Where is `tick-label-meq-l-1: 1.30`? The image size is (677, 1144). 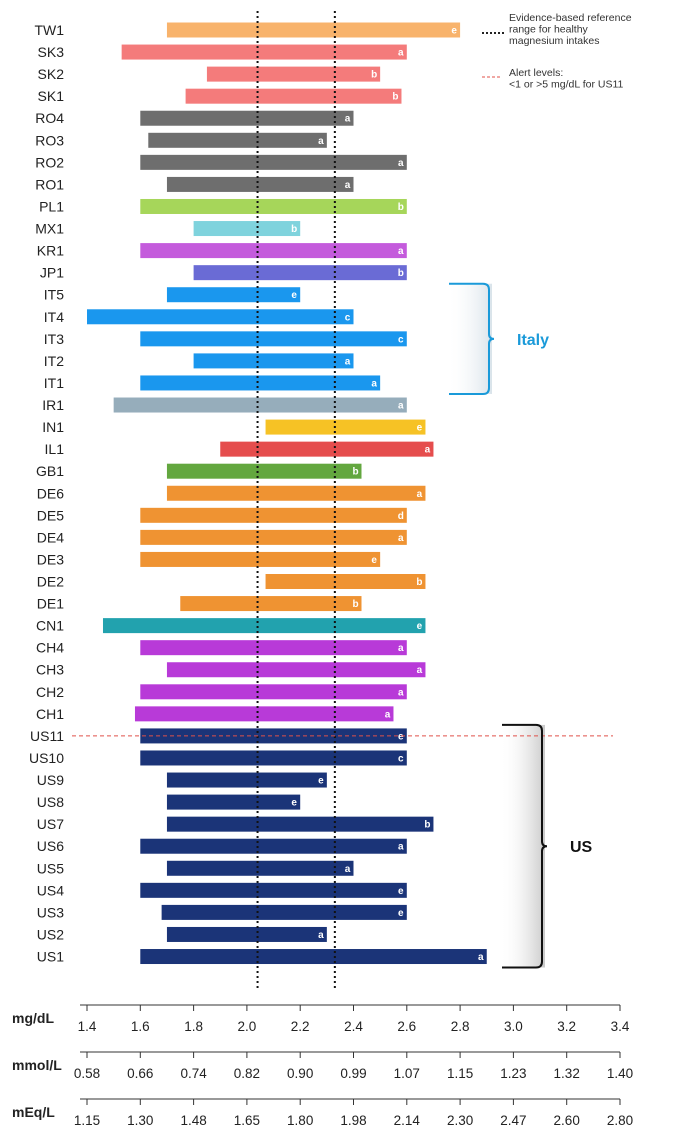
tick-label-meq-l-1: 1.30 is located at coordinates (140, 1120).